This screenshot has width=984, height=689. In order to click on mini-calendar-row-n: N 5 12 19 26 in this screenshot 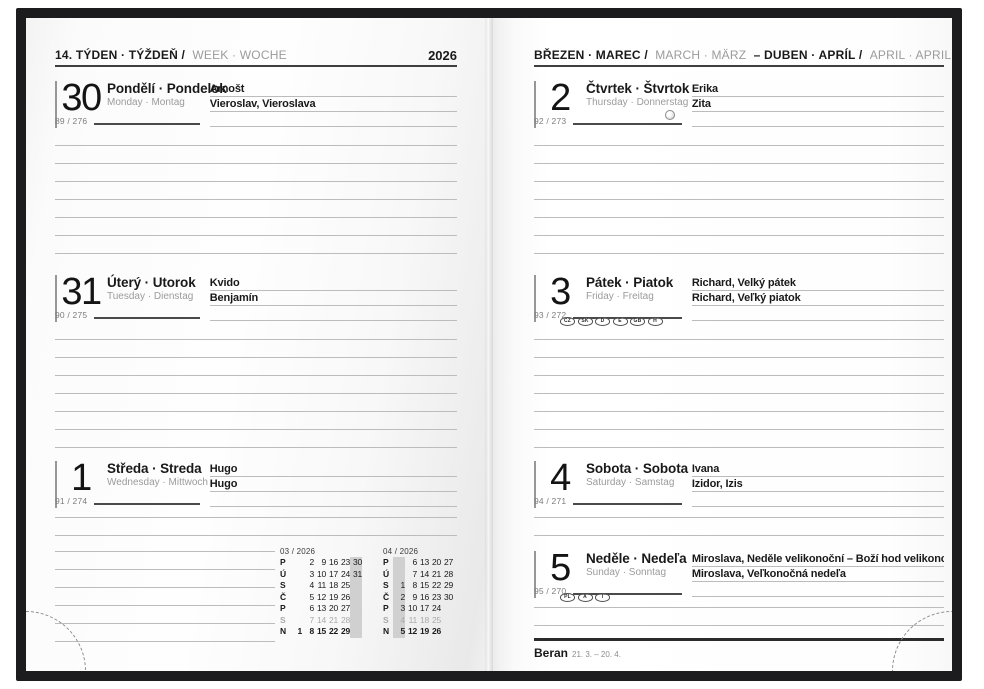, I will do `click(425, 632)`.